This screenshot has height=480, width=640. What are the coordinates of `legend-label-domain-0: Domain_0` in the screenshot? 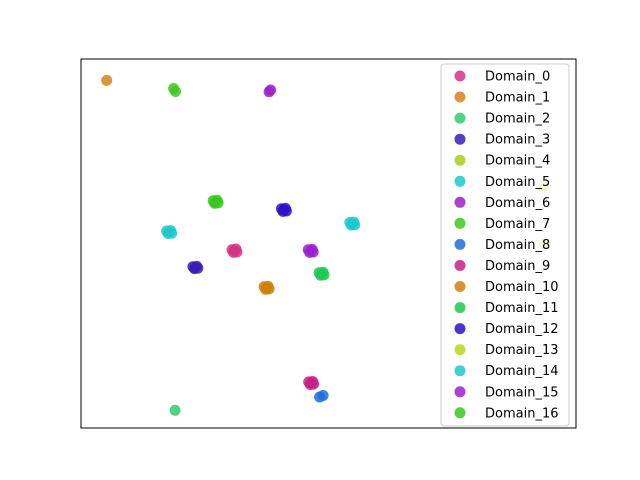 It's located at (517, 77).